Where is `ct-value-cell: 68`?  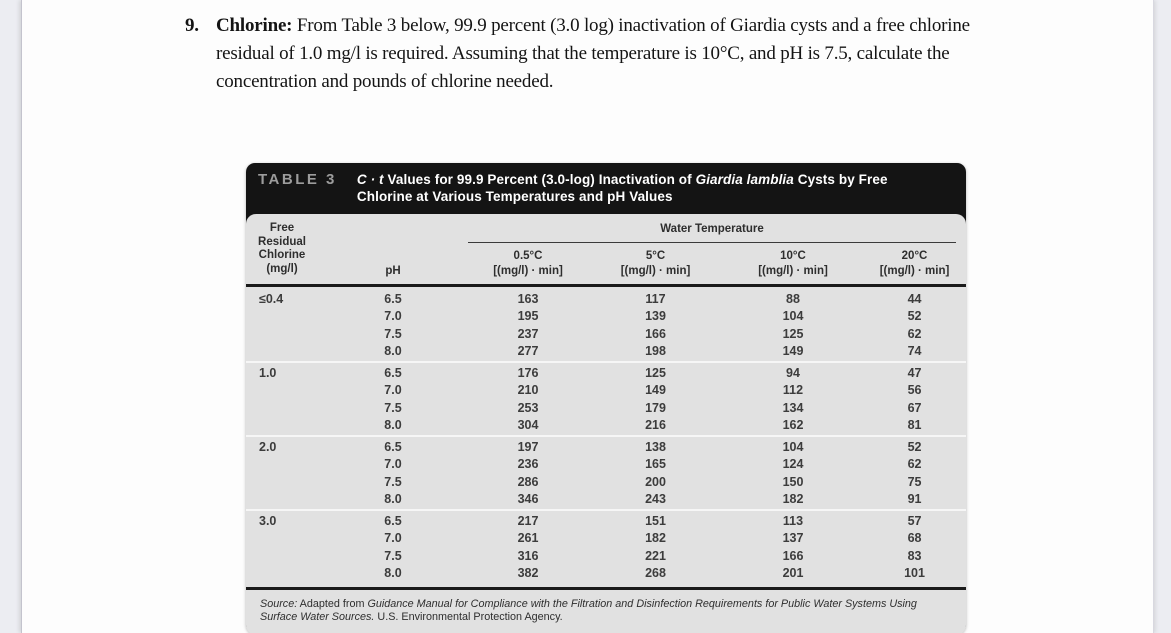 ct-value-cell: 68 is located at coordinates (914, 538).